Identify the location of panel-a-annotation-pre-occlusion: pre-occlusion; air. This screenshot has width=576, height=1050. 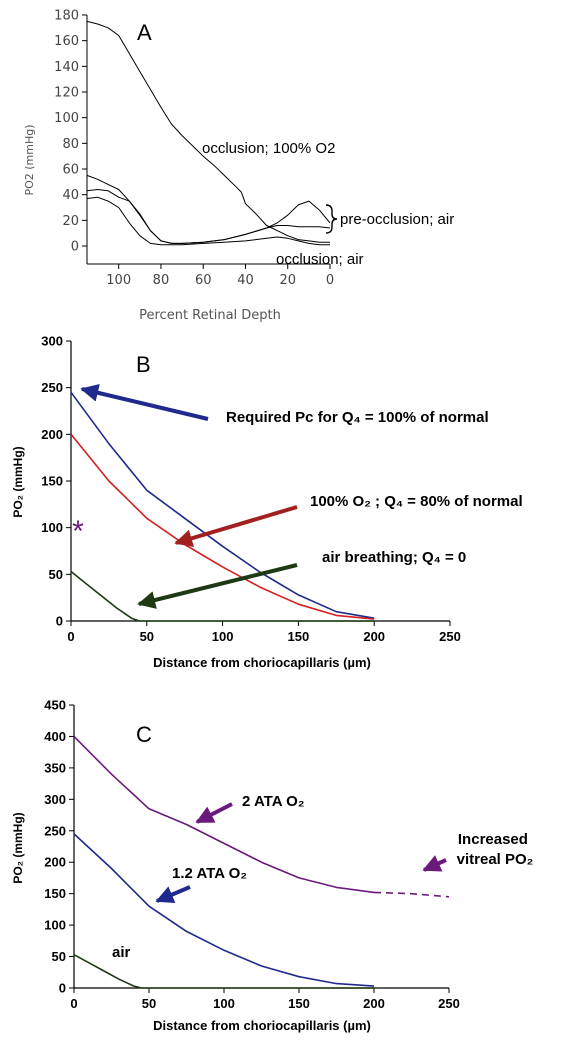
(397, 219).